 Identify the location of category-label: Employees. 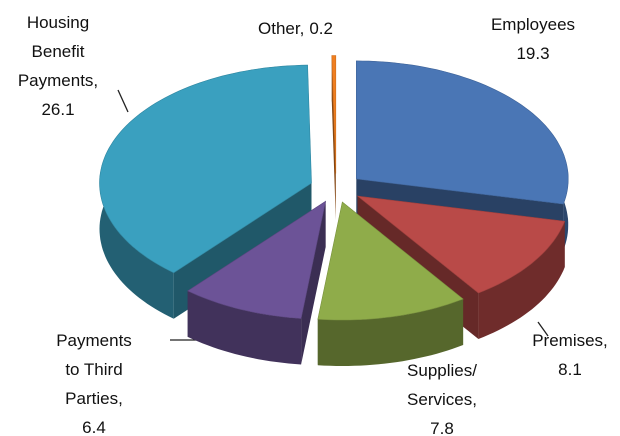
(533, 24).